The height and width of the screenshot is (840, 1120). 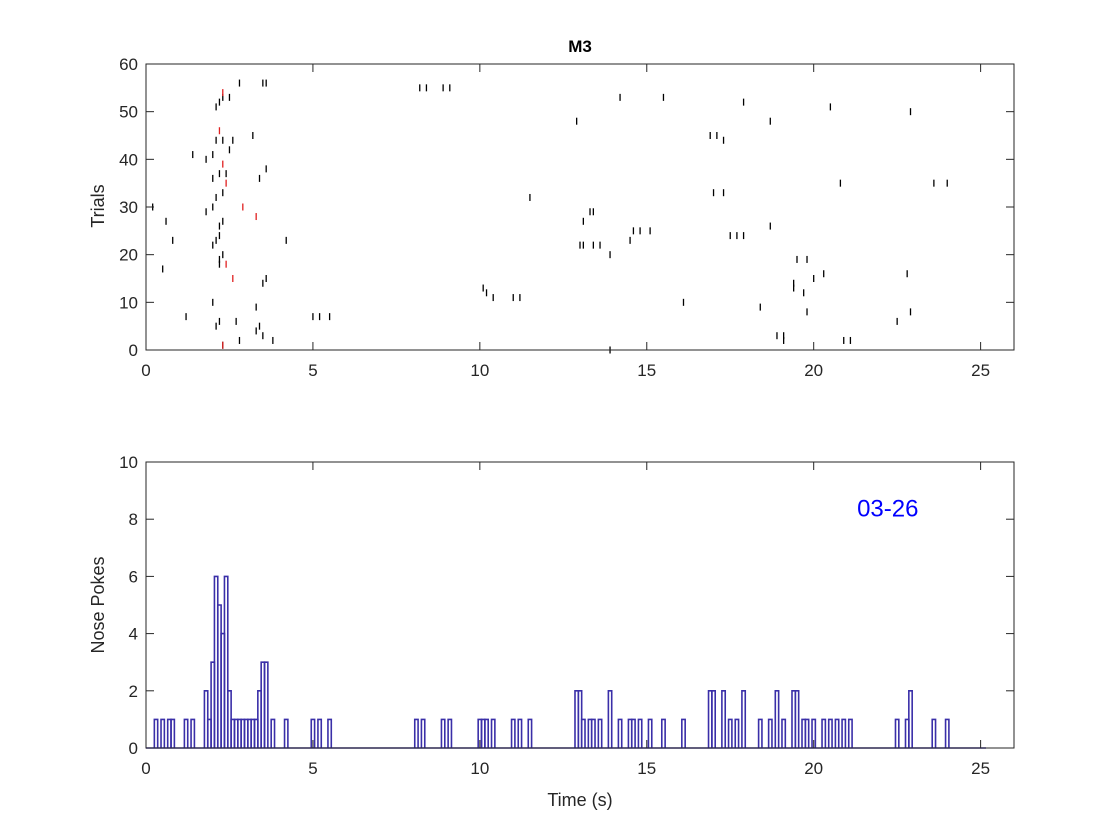 What do you see at coordinates (312, 768) in the screenshot?
I see `hist-x-tick-label: 5` at bounding box center [312, 768].